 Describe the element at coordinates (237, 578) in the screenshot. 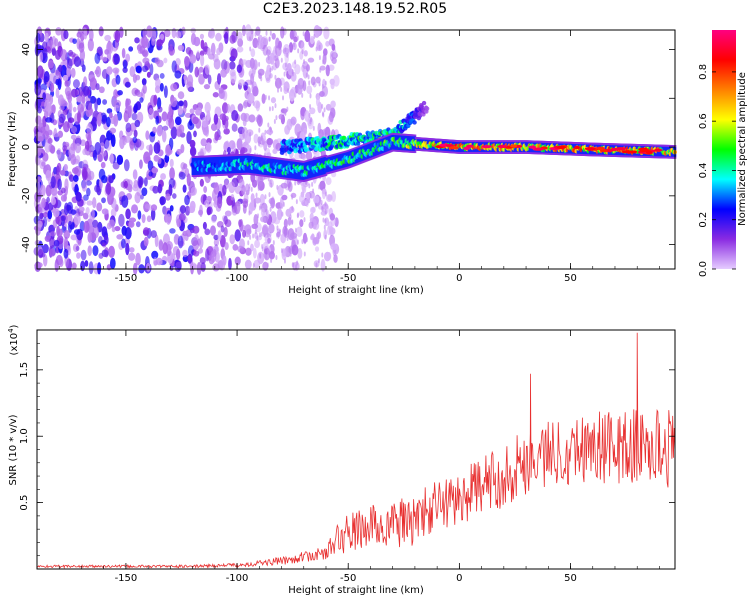

I see `x-tick-label: -100` at that location.